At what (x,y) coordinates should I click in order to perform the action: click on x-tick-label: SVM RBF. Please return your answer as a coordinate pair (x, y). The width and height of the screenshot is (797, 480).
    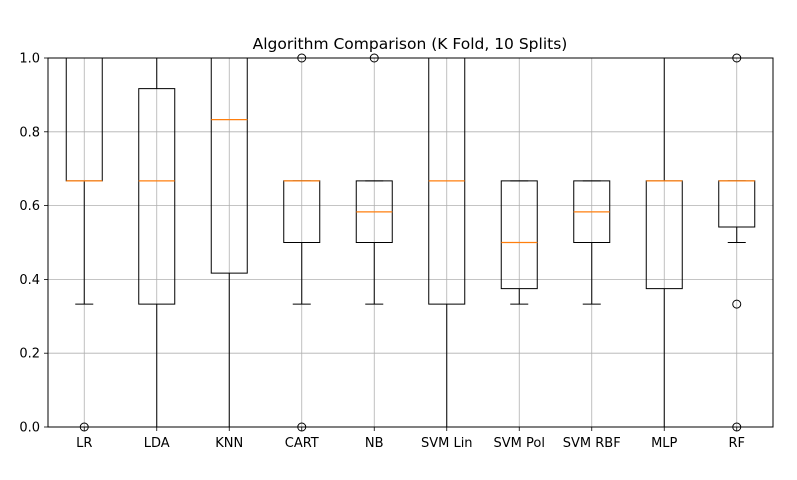
    Looking at the image, I should click on (592, 443).